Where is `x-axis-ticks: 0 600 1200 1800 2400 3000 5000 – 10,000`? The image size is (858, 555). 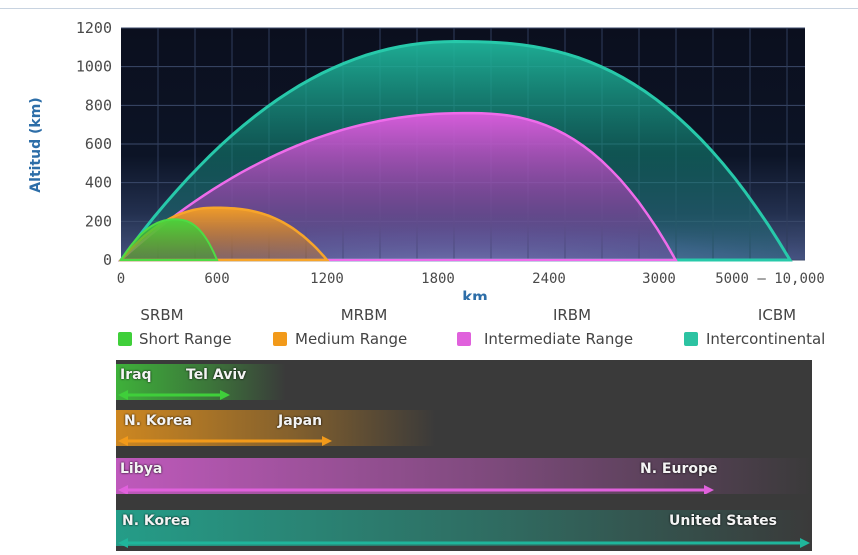 x-axis-ticks: 0 600 1200 1800 2400 3000 5000 – 10,000 is located at coordinates (471, 279).